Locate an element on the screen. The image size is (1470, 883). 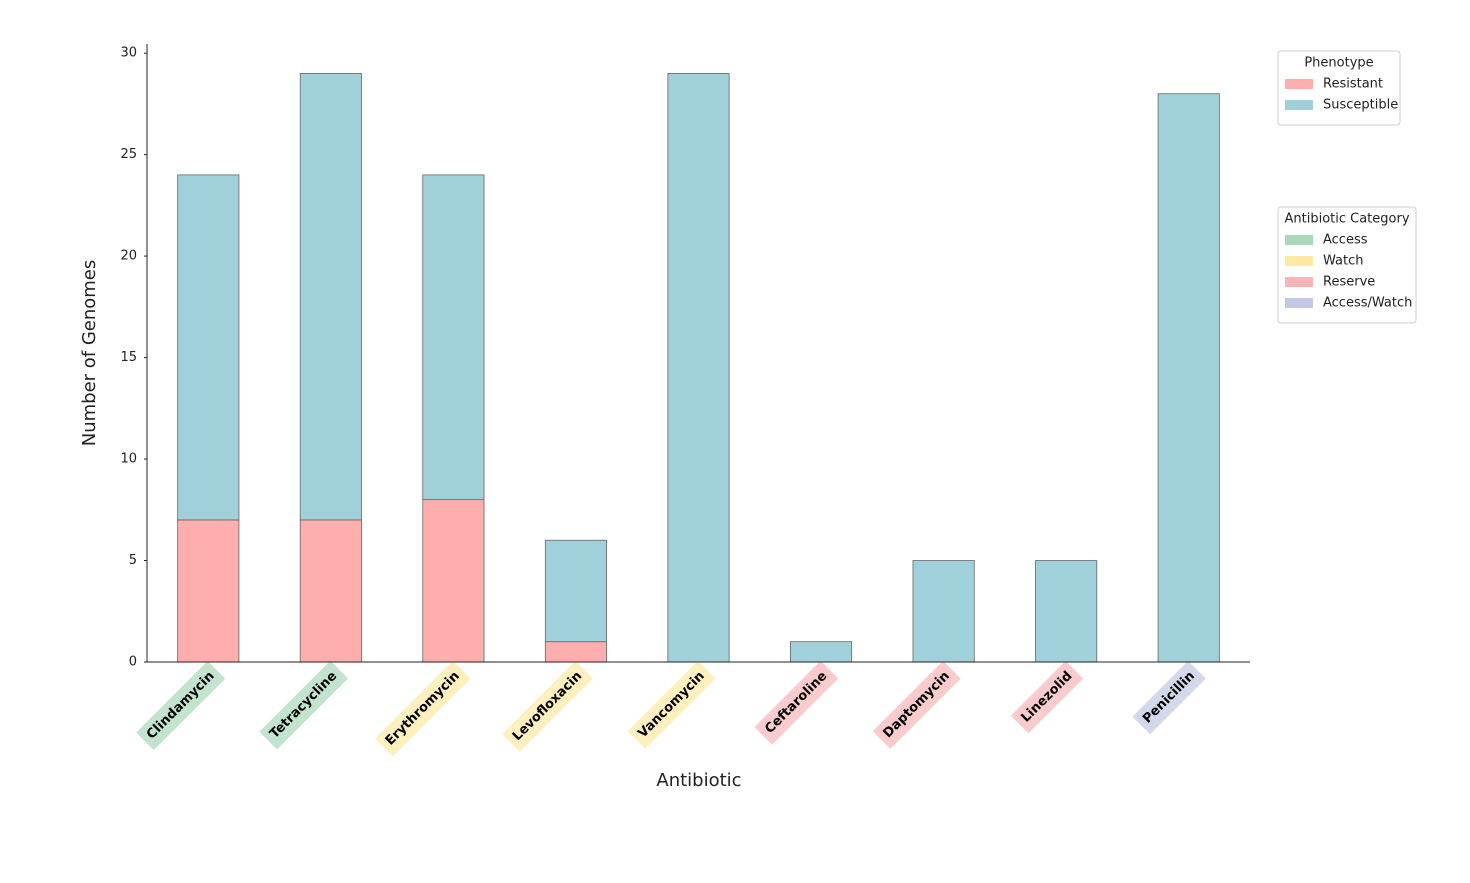
x-tick-group: Linezolid is located at coordinates (1047, 697).